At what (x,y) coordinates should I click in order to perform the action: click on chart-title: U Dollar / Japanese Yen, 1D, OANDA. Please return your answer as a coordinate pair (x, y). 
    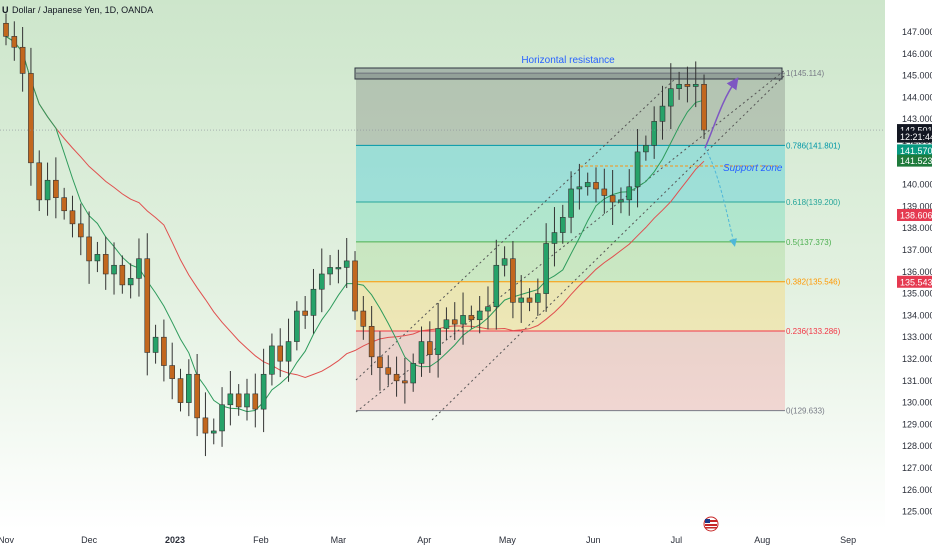
    Looking at the image, I should click on (77, 10).